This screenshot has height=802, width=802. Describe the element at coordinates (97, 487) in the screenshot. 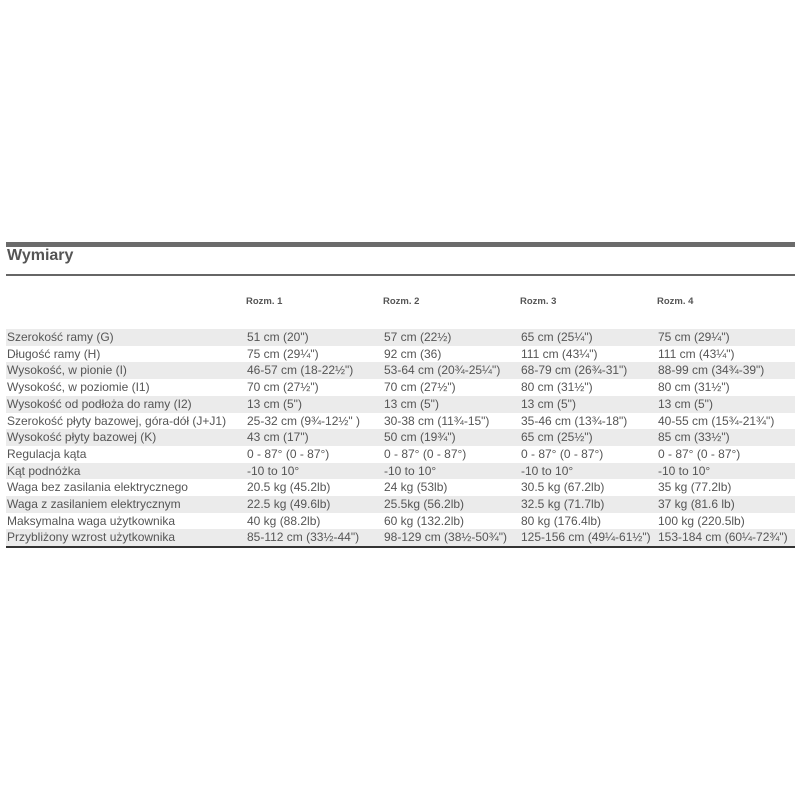

I see `row-label: Waga bez zasilania elektrycznego` at that location.